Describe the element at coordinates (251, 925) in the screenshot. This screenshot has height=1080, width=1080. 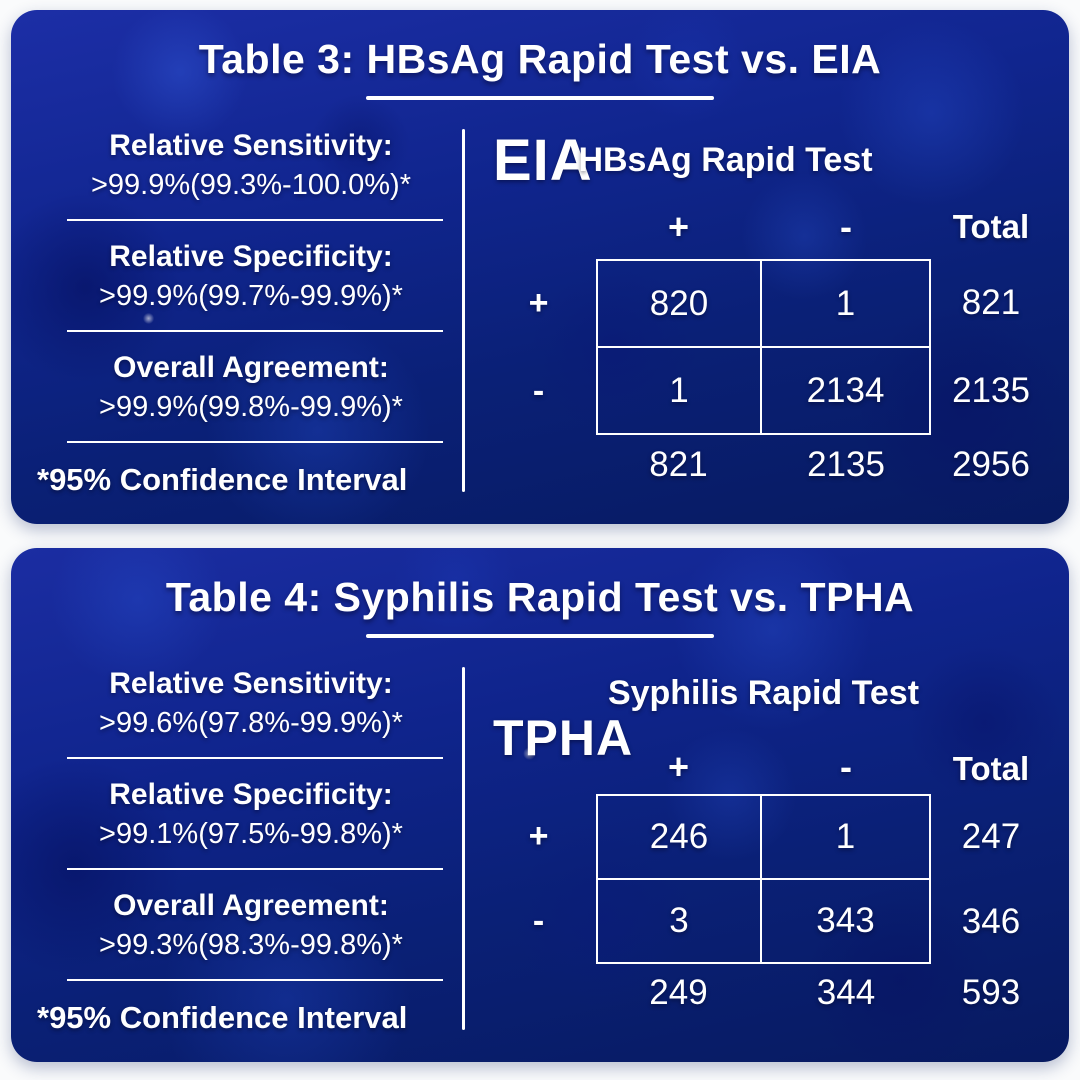
I see `stat-agreement: Overall Agreement: >99.3%(98.3%-99.8%)*` at that location.